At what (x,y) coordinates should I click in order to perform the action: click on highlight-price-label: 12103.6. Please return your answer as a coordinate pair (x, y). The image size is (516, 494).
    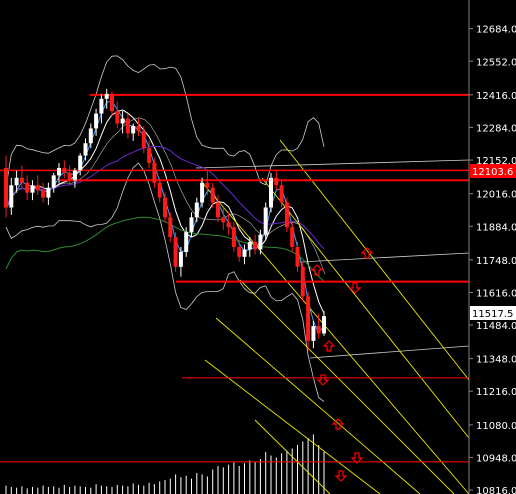
    Looking at the image, I should click on (492, 172).